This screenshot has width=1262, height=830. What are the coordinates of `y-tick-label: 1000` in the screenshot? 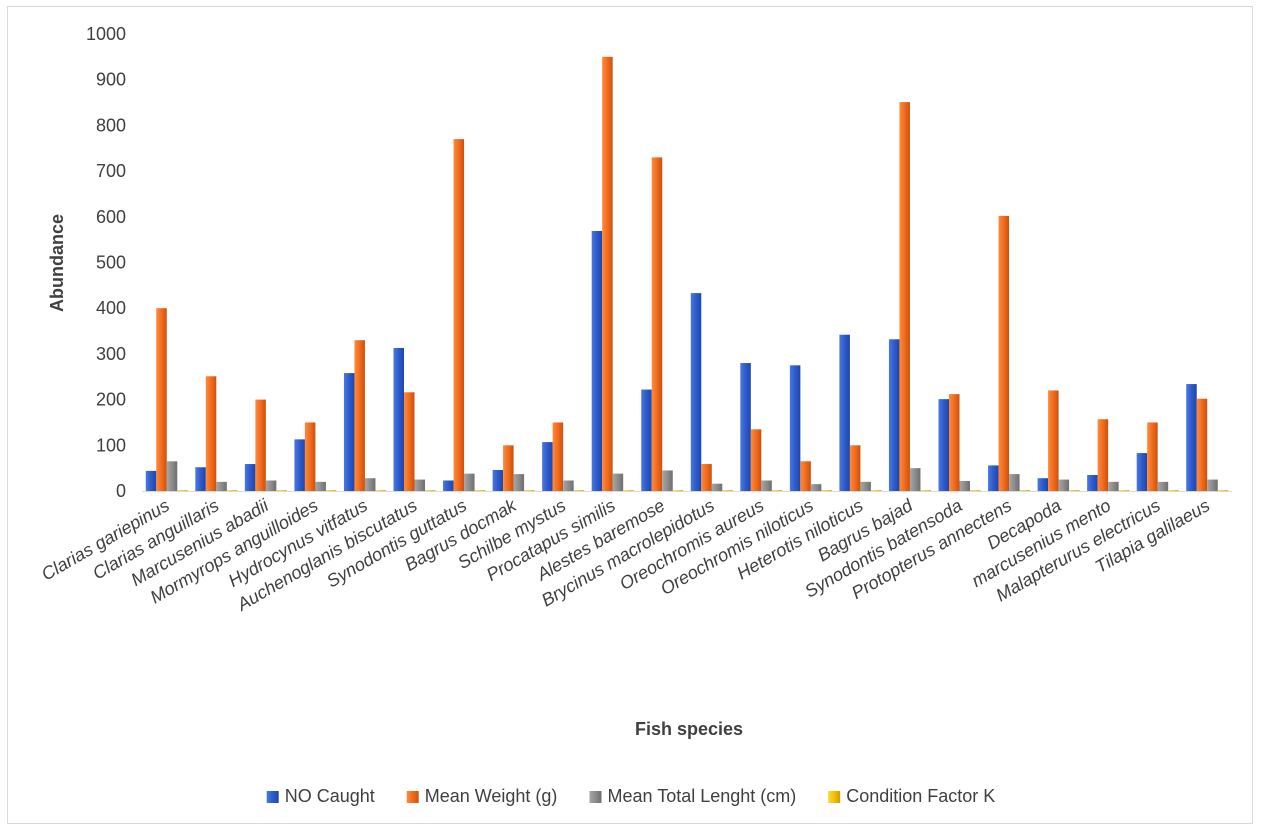 It's located at (106, 34).